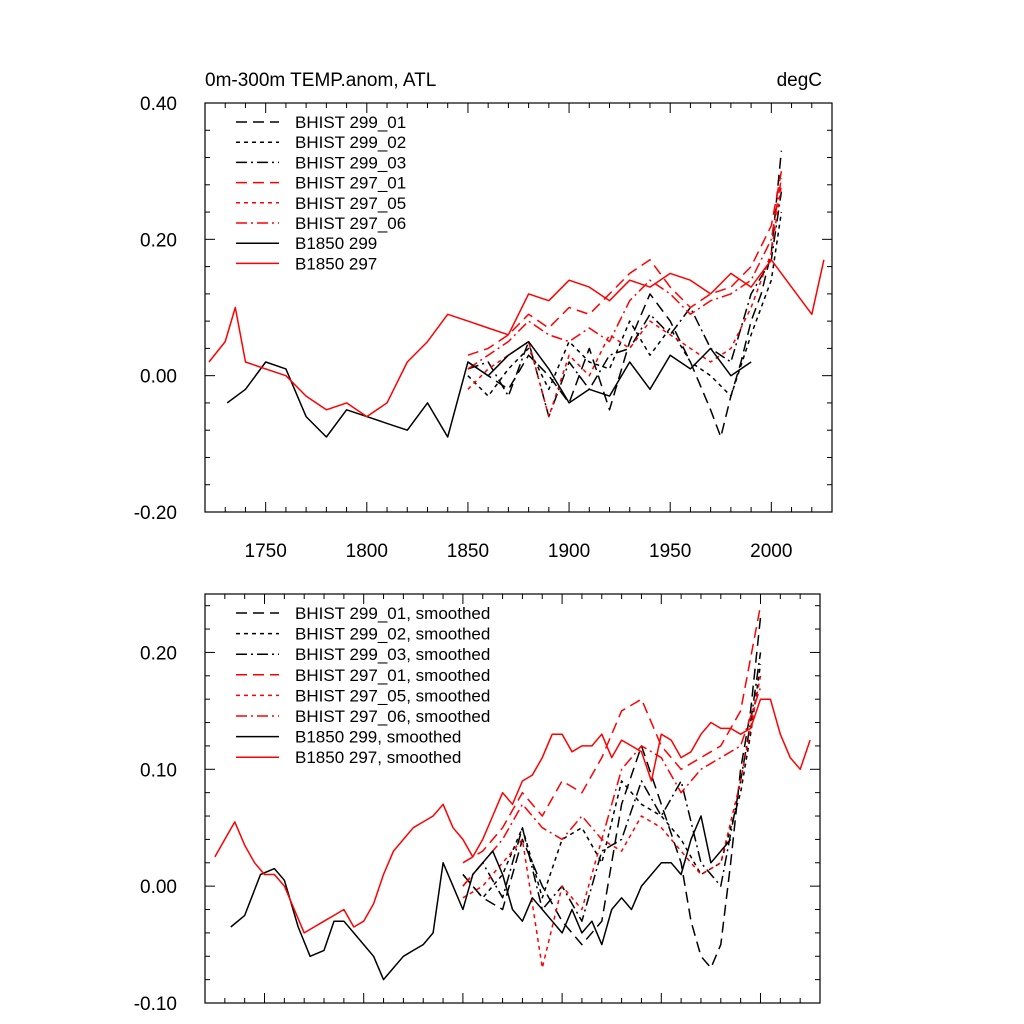 This screenshot has width=1024, height=1024. What do you see at coordinates (350, 223) in the screenshot?
I see `legend-label: BHIST 297_06` at bounding box center [350, 223].